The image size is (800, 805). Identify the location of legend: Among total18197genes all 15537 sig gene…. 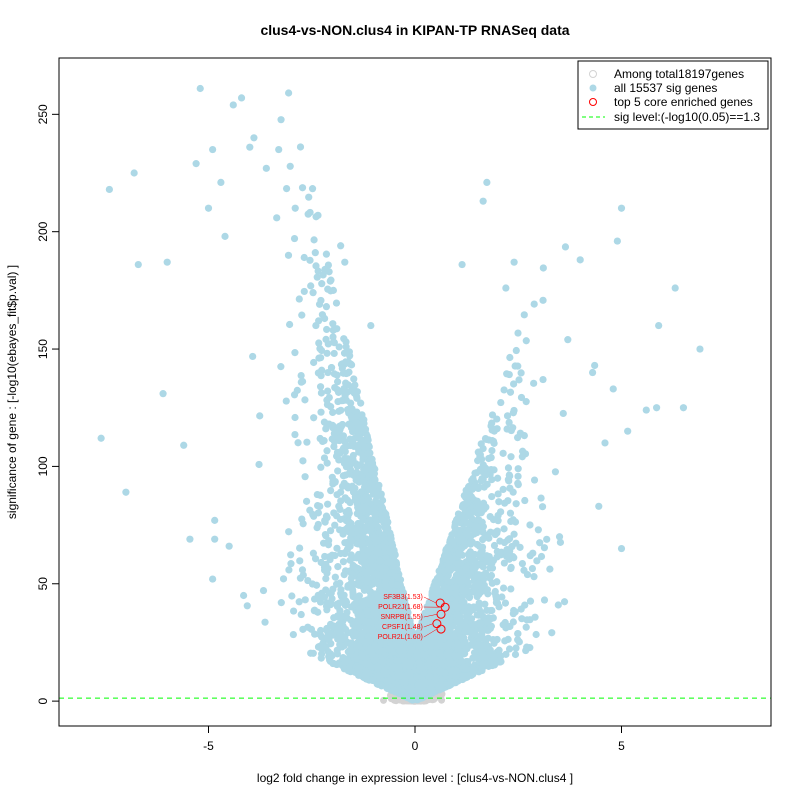
(673, 95).